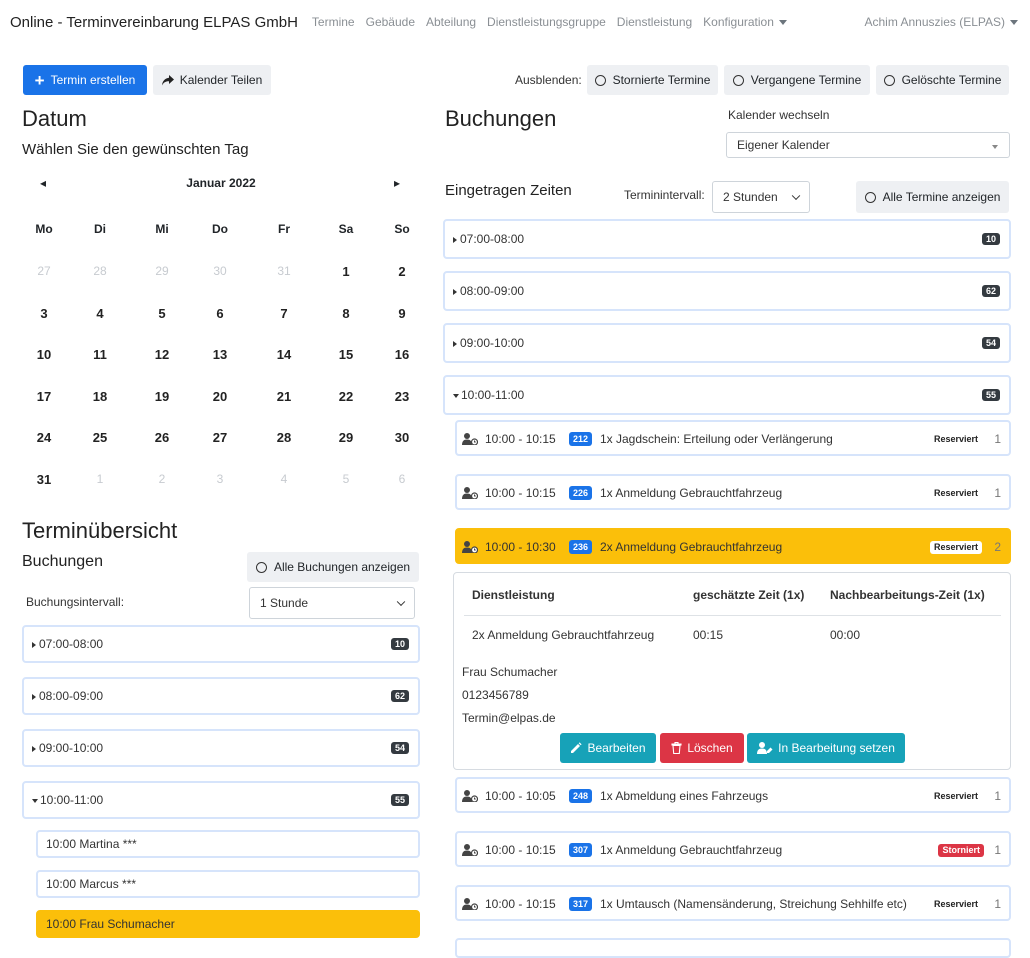 The image size is (1030, 958). Describe the element at coordinates (997, 850) in the screenshot. I see `appointment-quantity: 1` at that location.